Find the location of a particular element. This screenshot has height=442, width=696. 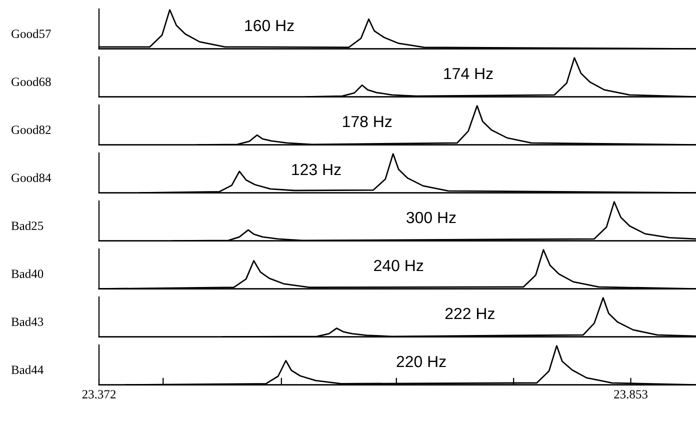

y-axis-title: Good68 is located at coordinates (31, 81).